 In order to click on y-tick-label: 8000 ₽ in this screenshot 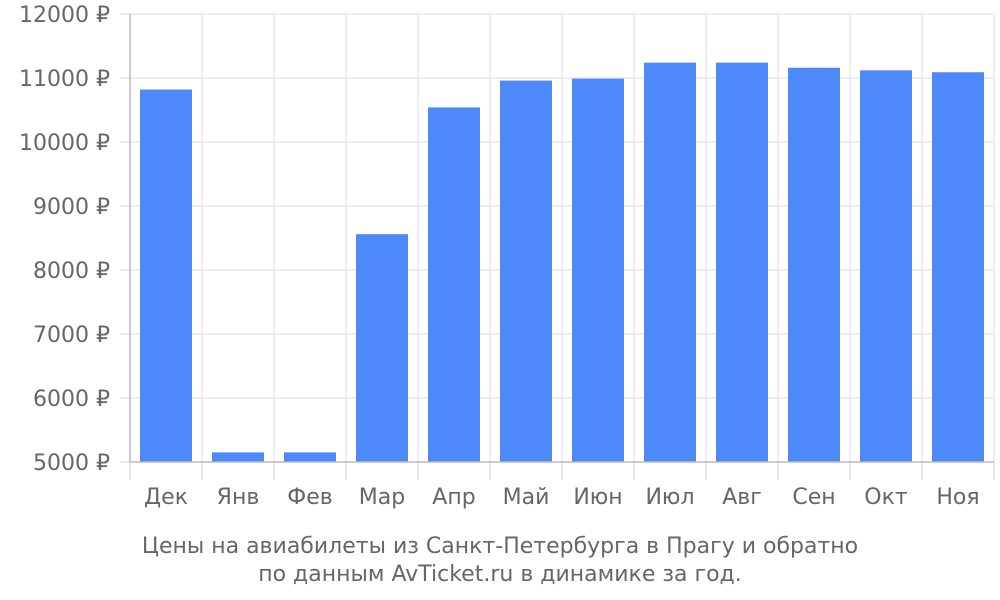, I will do `click(71, 271)`.